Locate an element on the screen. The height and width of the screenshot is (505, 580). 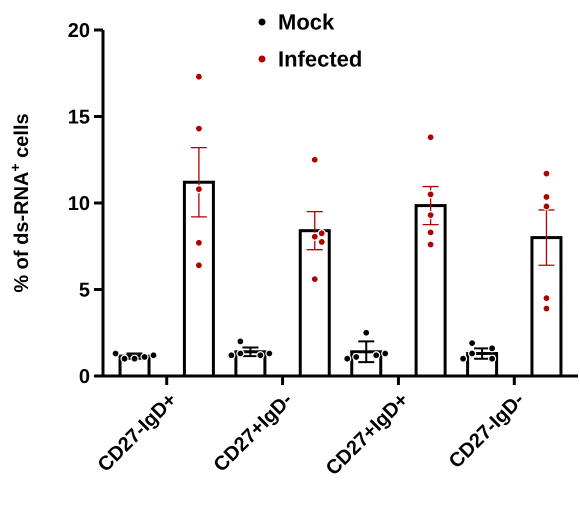
y-tick-label: 15 is located at coordinates (79, 117).